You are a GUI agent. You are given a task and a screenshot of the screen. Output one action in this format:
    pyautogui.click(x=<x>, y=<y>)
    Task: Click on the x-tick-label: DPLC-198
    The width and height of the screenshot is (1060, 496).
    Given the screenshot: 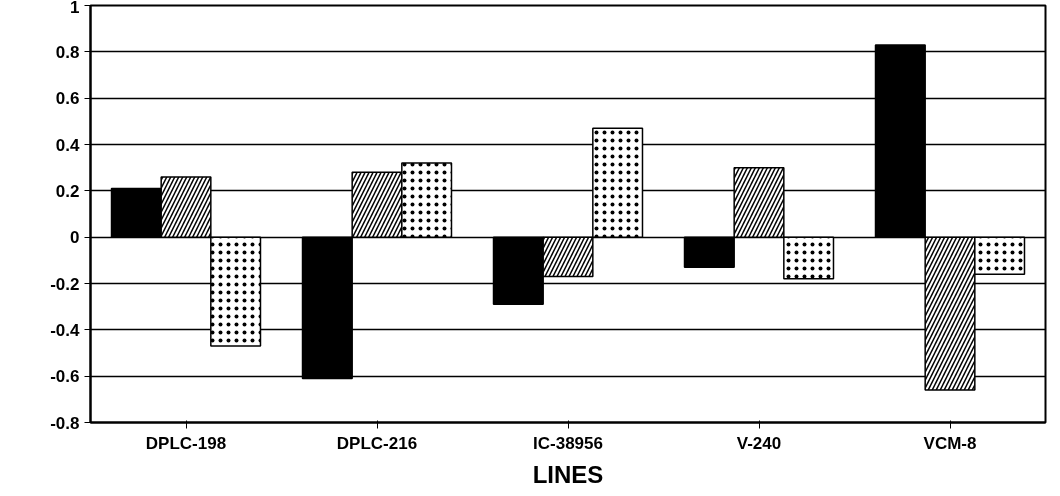 What is the action you would take?
    pyautogui.click(x=186, y=443)
    